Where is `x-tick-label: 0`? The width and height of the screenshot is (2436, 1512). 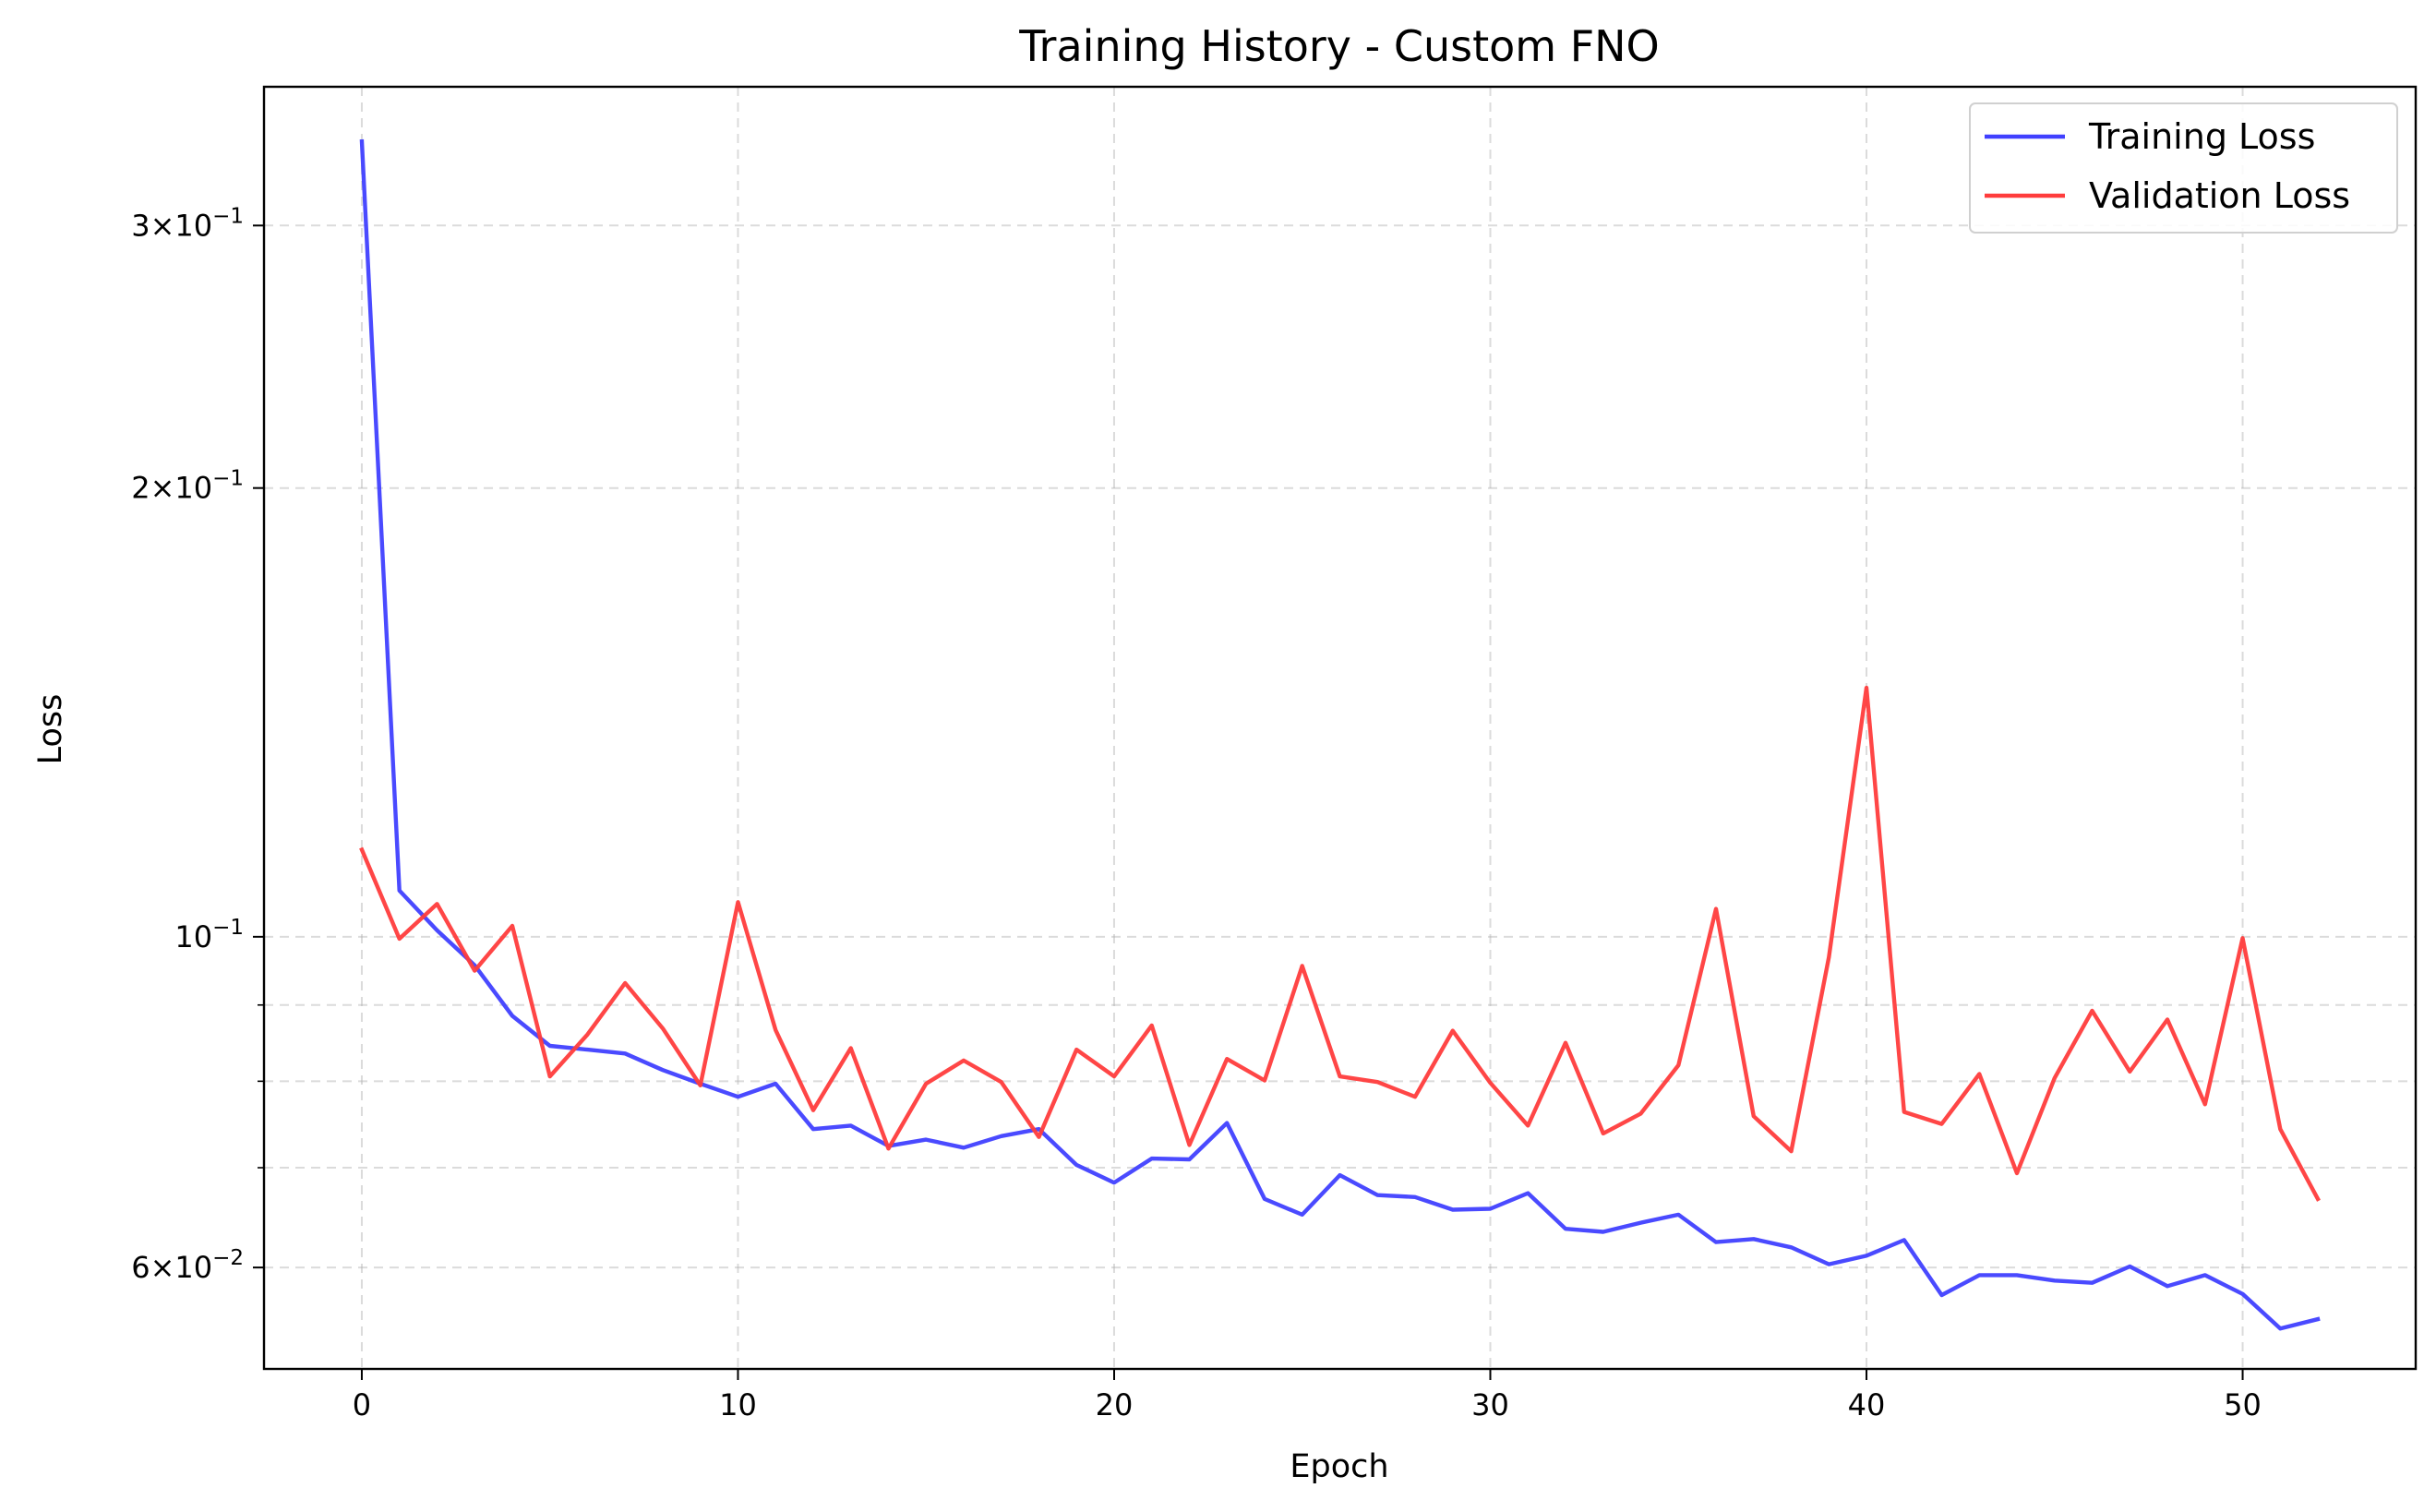
x-tick-label: 0 is located at coordinates (362, 1404).